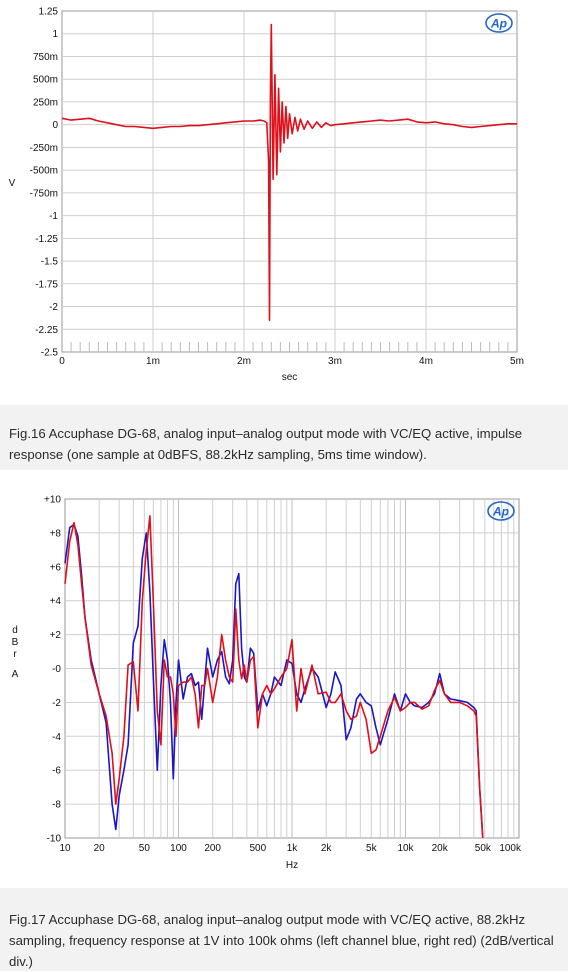 The height and width of the screenshot is (972, 568). Describe the element at coordinates (293, 848) in the screenshot. I see `x-tick-label: 1k` at that location.